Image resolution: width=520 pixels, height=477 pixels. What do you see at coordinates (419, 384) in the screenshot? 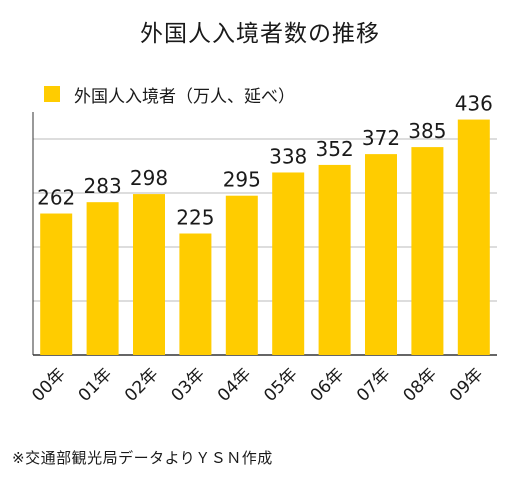
I see `x-tick-label: 08年` at bounding box center [419, 384].